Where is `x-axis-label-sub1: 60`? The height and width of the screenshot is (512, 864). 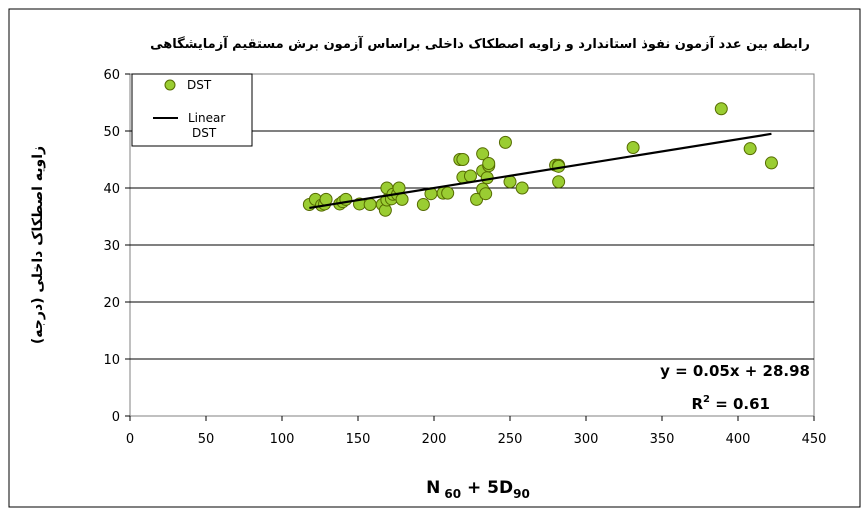
x-axis-label-sub1: 60 is located at coordinates (452, 494).